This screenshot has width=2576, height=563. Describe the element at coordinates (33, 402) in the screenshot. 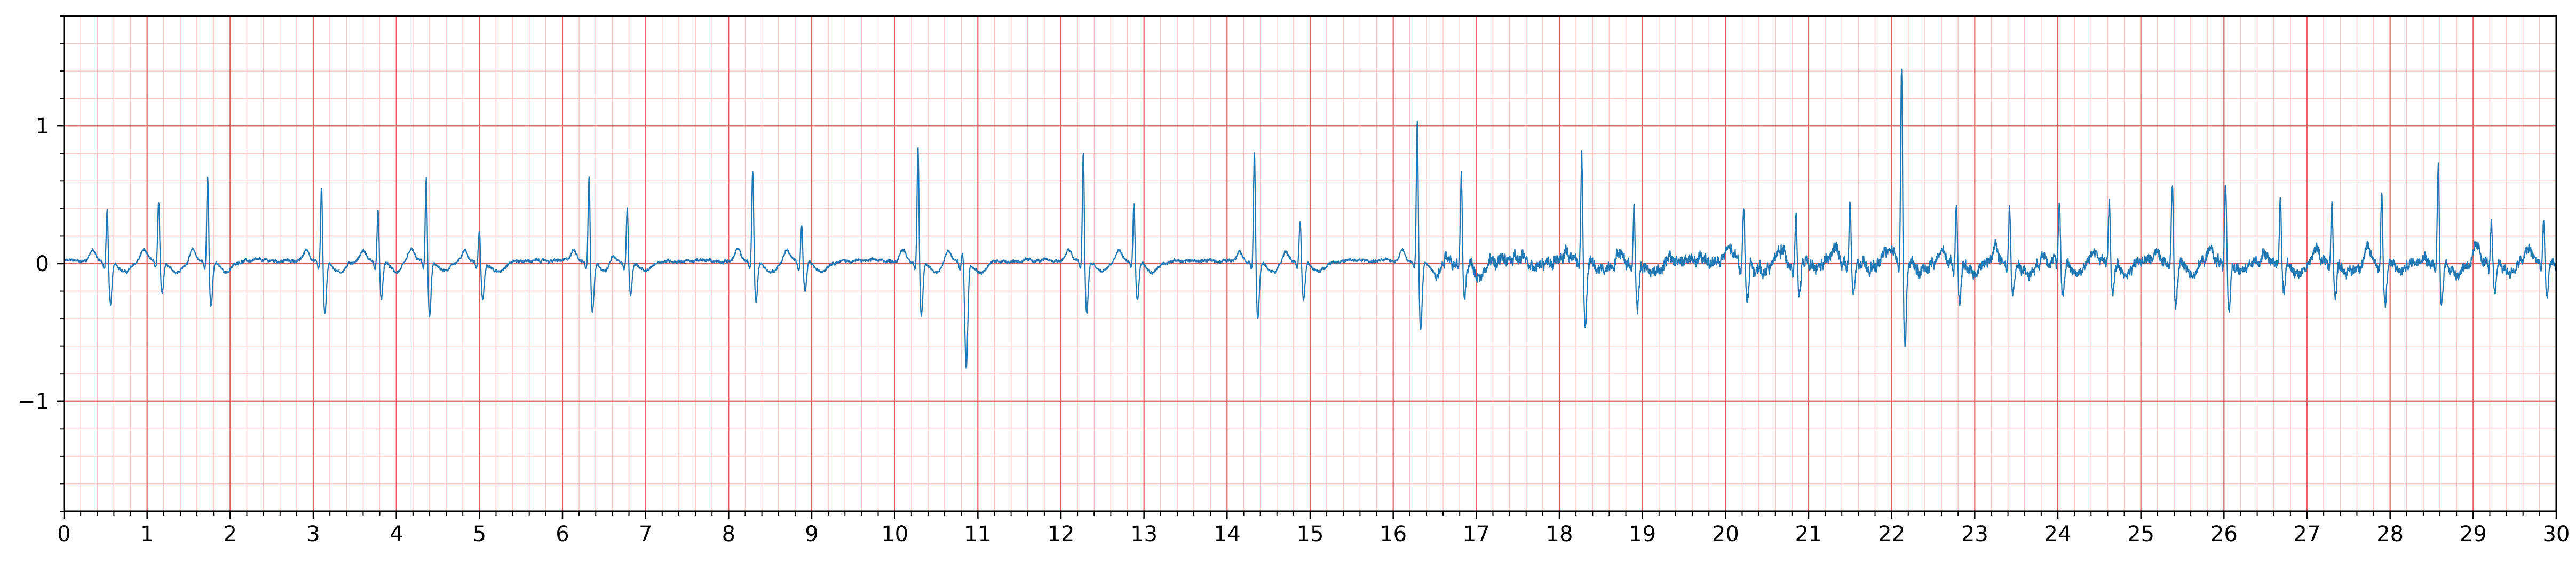

I see `y-tick-label: −1` at that location.